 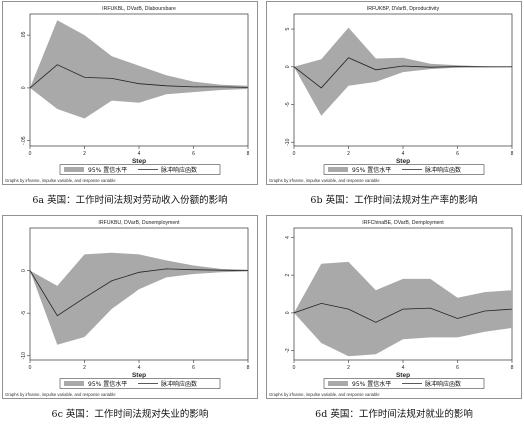 I want to click on y-tick-label: -2, so click(x=288, y=350).